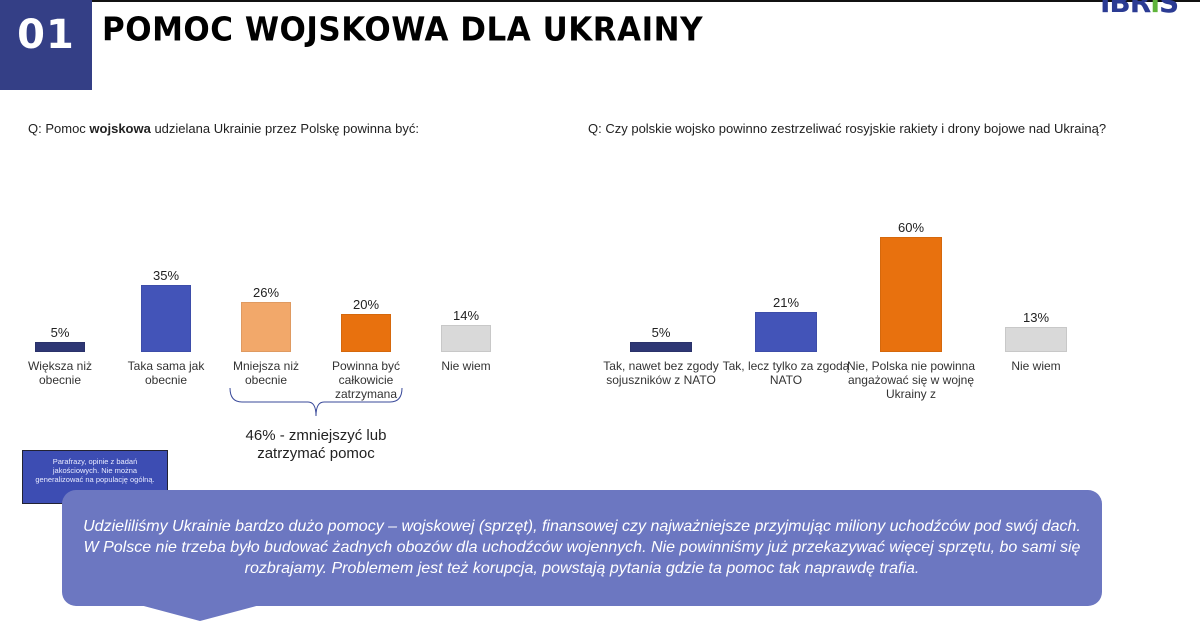  I want to click on data-label: 13%, so click(1036, 318).